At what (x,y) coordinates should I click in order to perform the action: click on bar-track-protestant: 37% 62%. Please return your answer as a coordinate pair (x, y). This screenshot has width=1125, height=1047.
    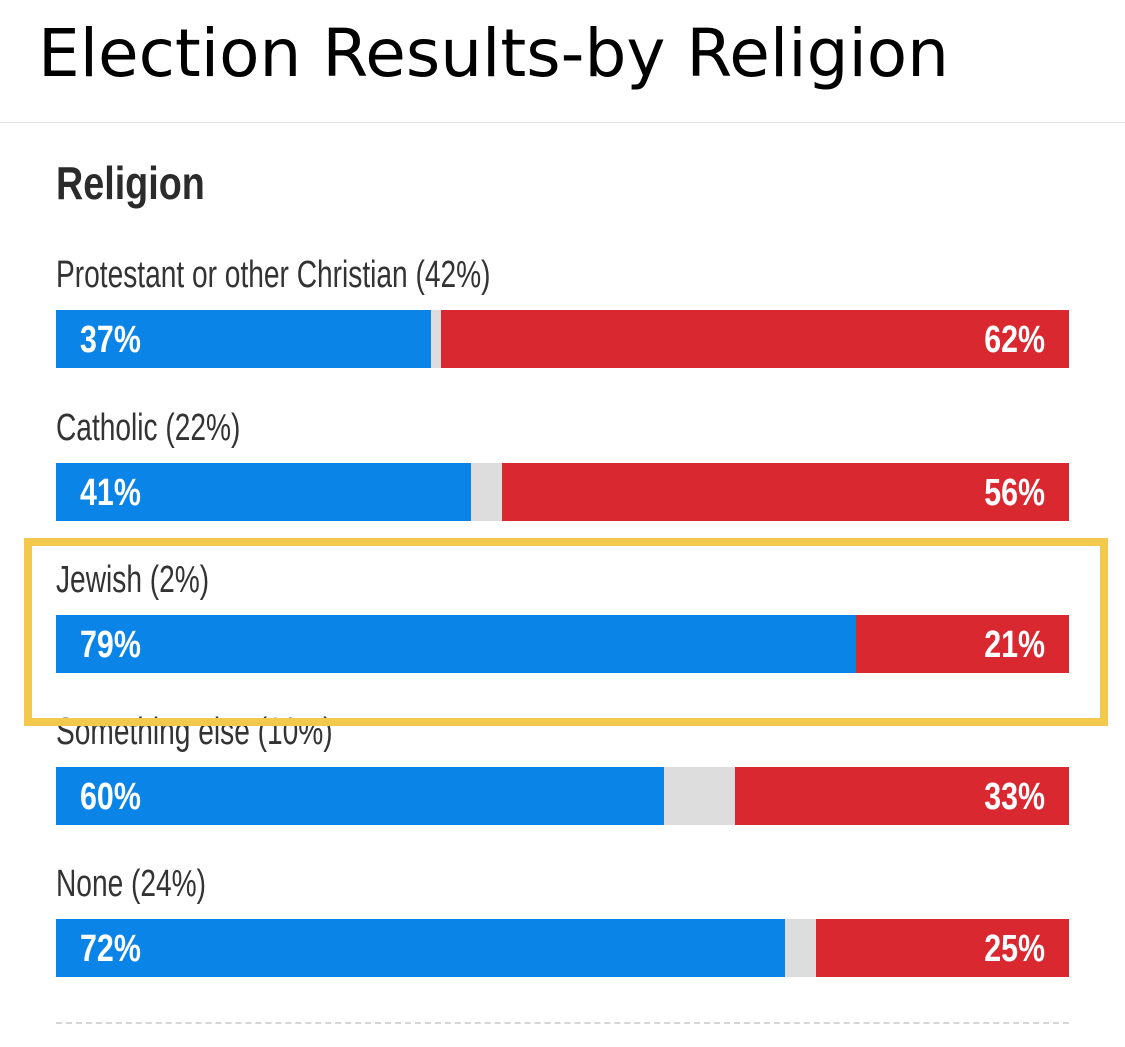
    Looking at the image, I should click on (562, 339).